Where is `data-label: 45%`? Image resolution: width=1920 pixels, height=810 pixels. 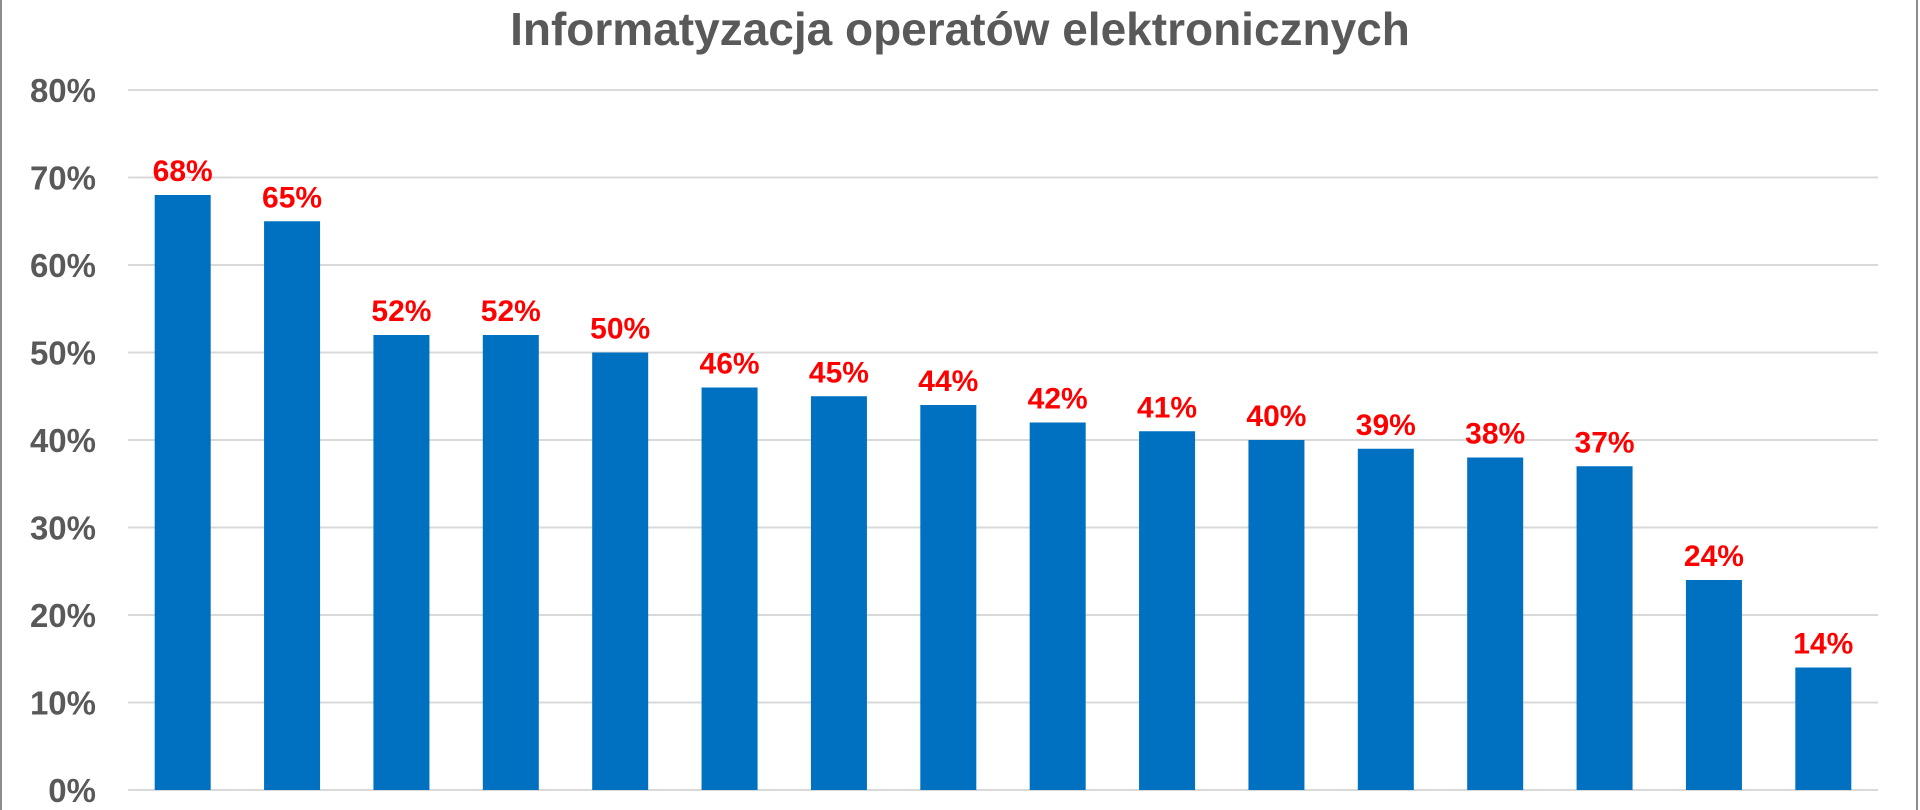 data-label: 45% is located at coordinates (839, 372).